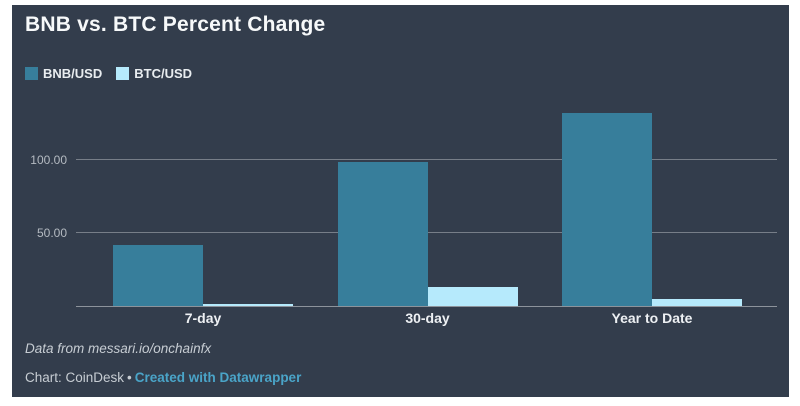 This screenshot has width=800, height=406. I want to click on legend-item-btc-usd: BTC/USD, so click(154, 73).